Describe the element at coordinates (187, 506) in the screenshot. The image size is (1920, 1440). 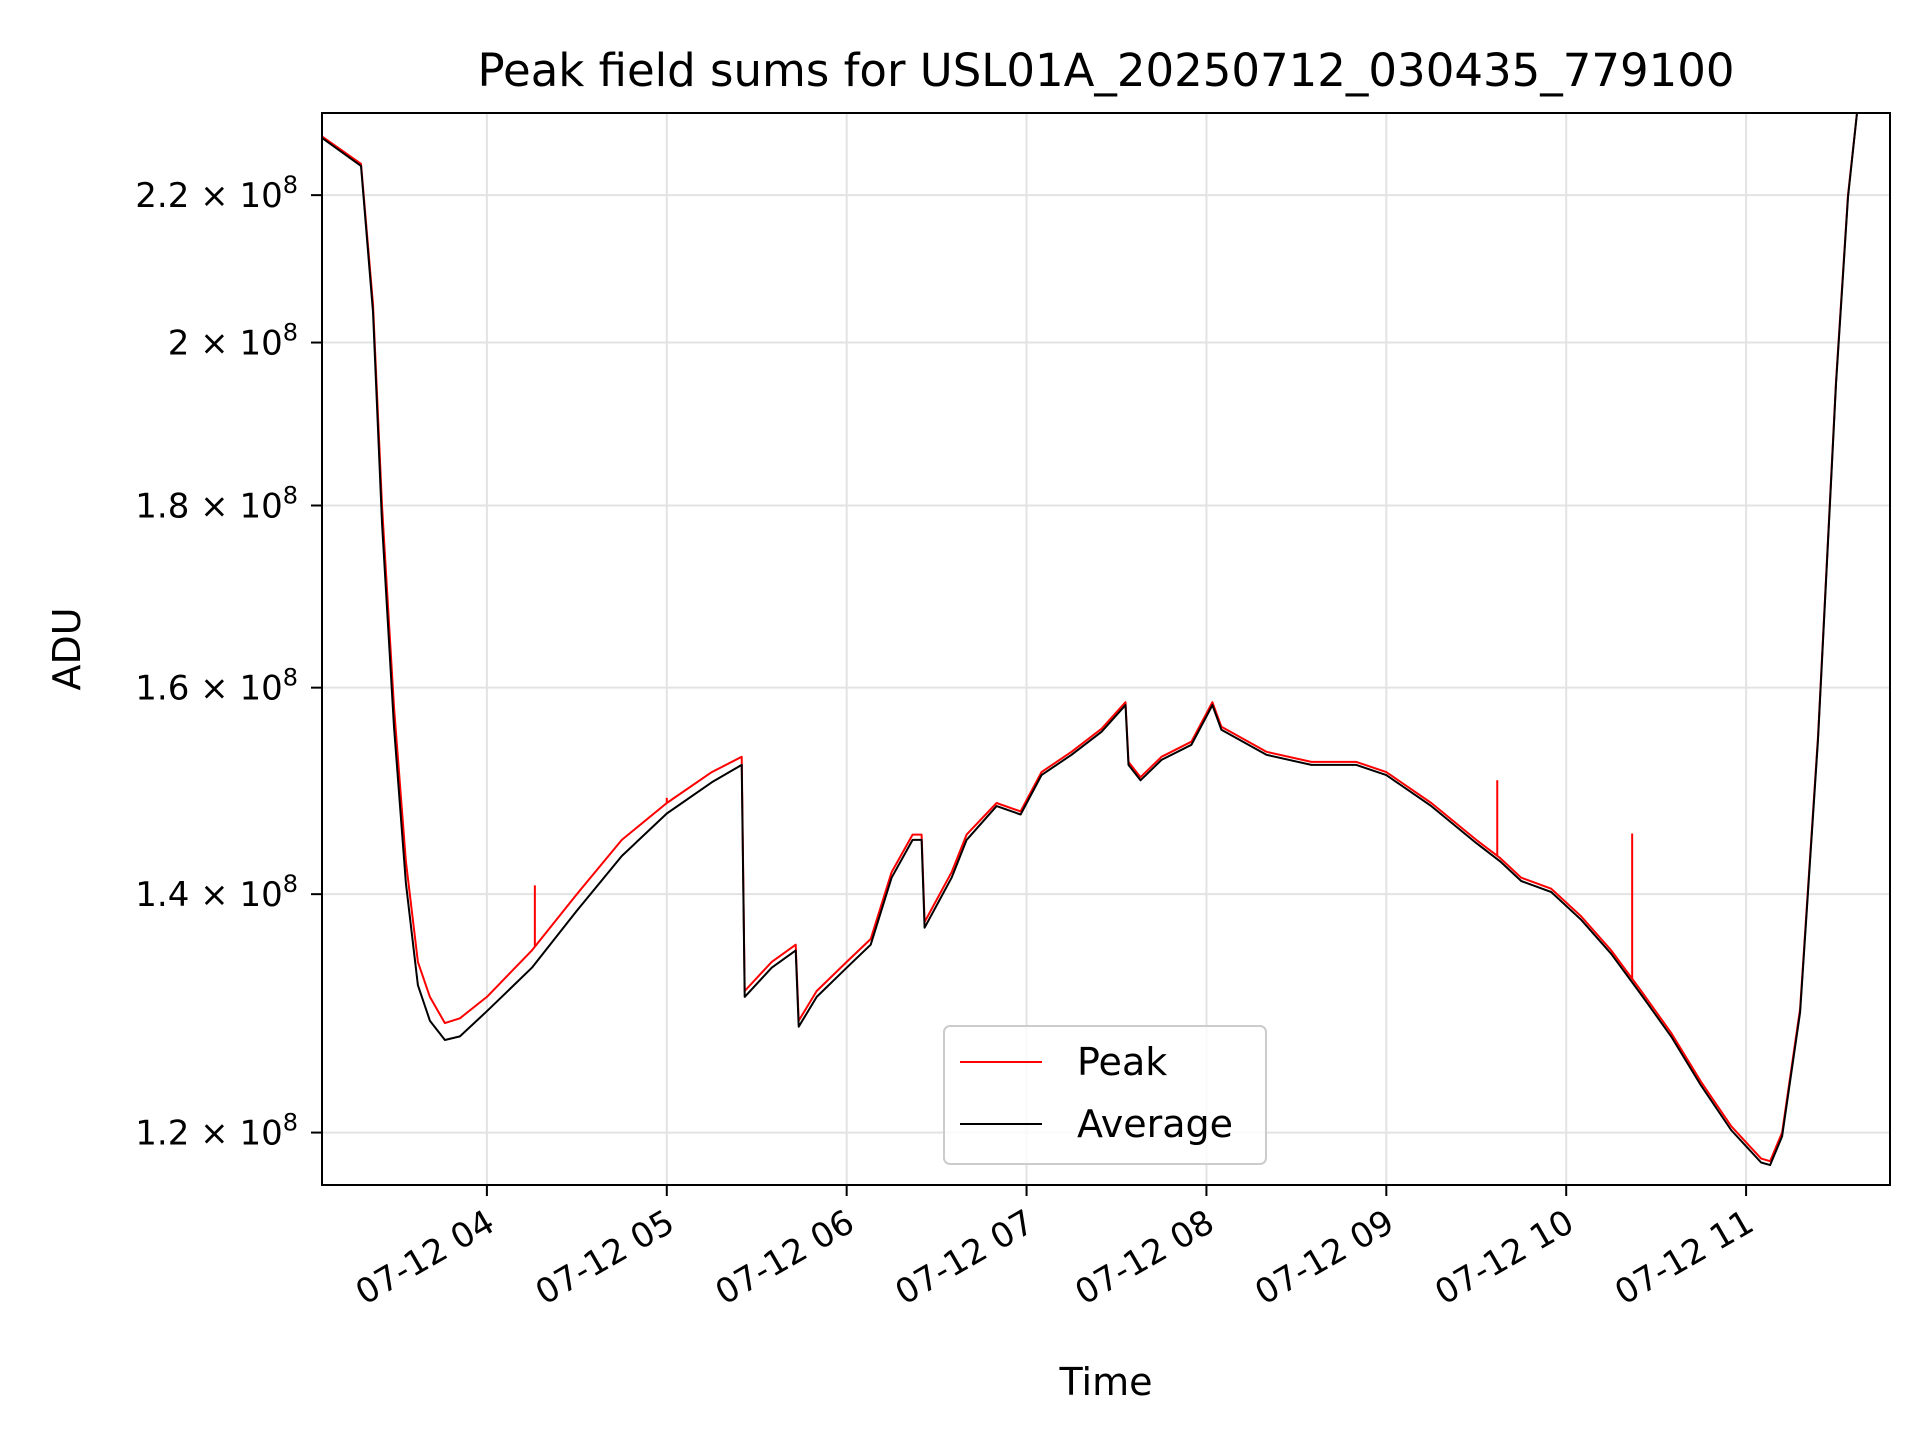
I see `y-tick-mantissa: 1.8 ×` at that location.